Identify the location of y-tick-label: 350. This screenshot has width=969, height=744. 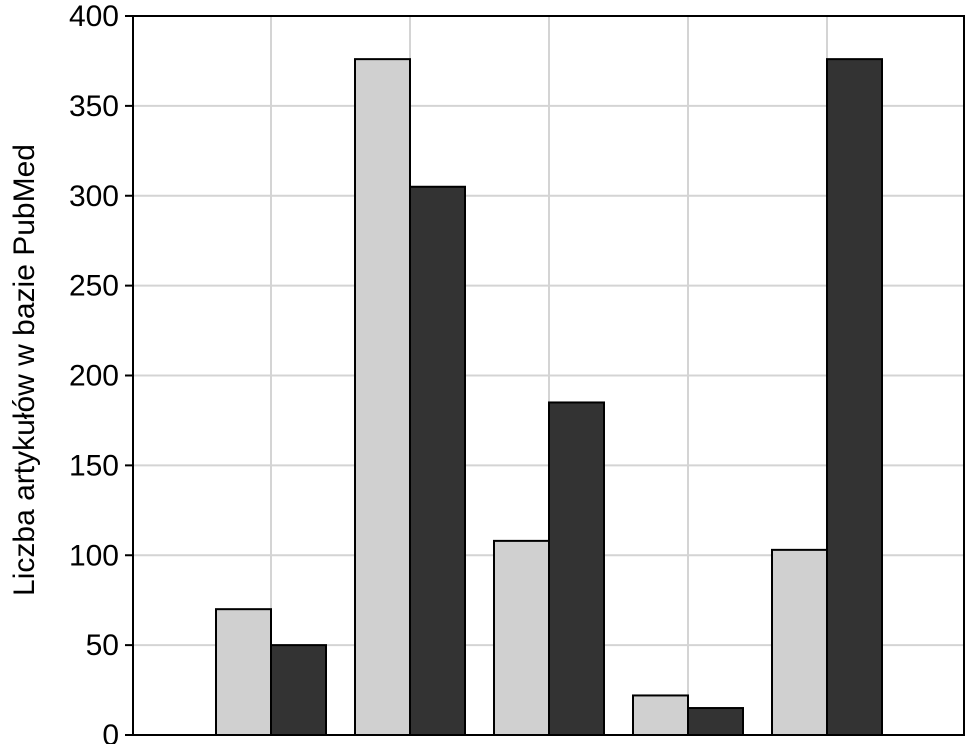
(94, 106).